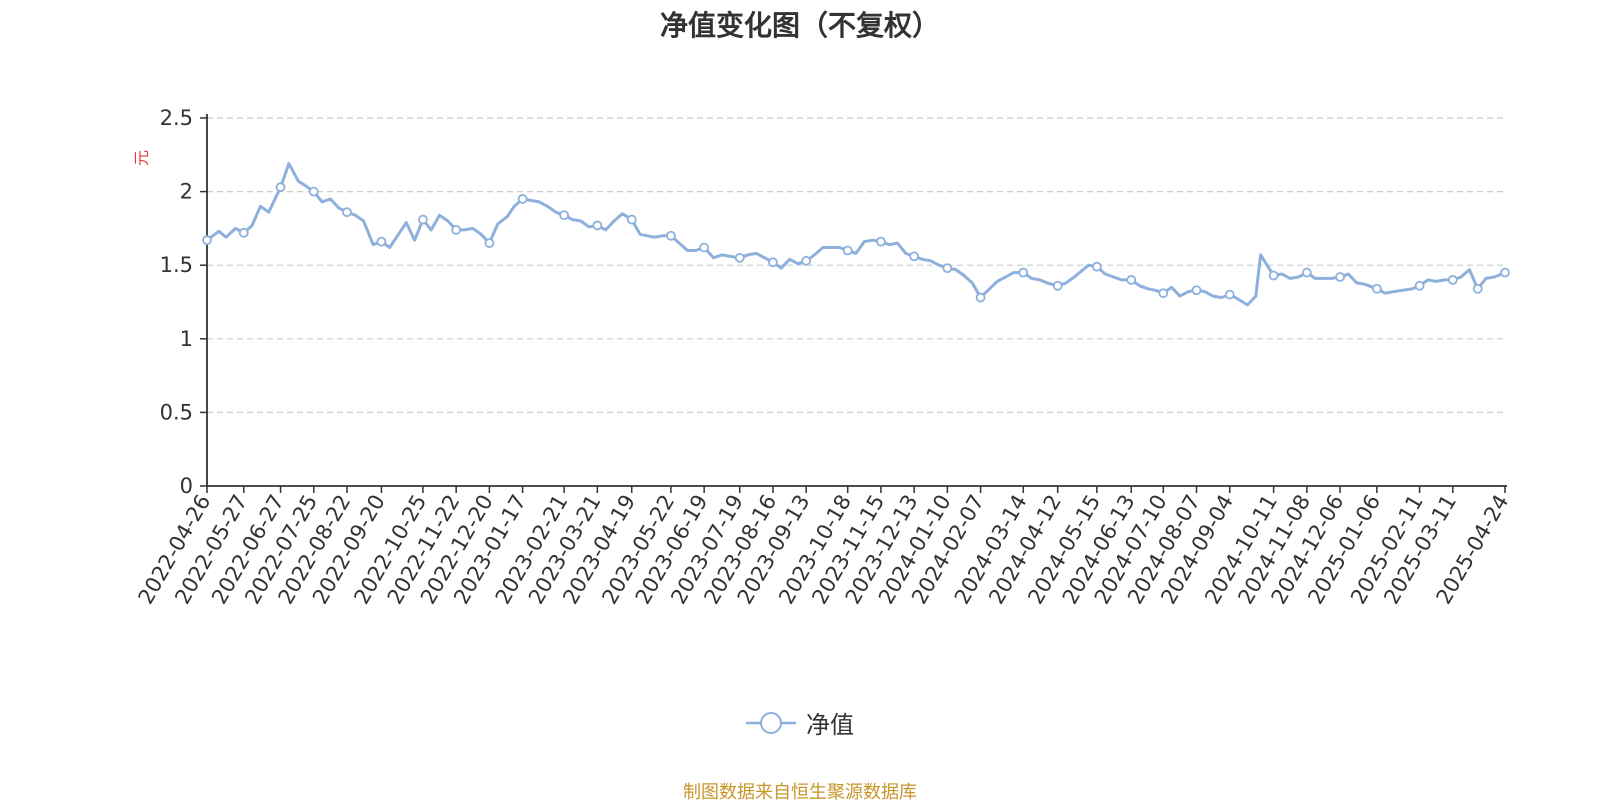 The height and width of the screenshot is (804, 1600). I want to click on series-layer, so click(856, 234).